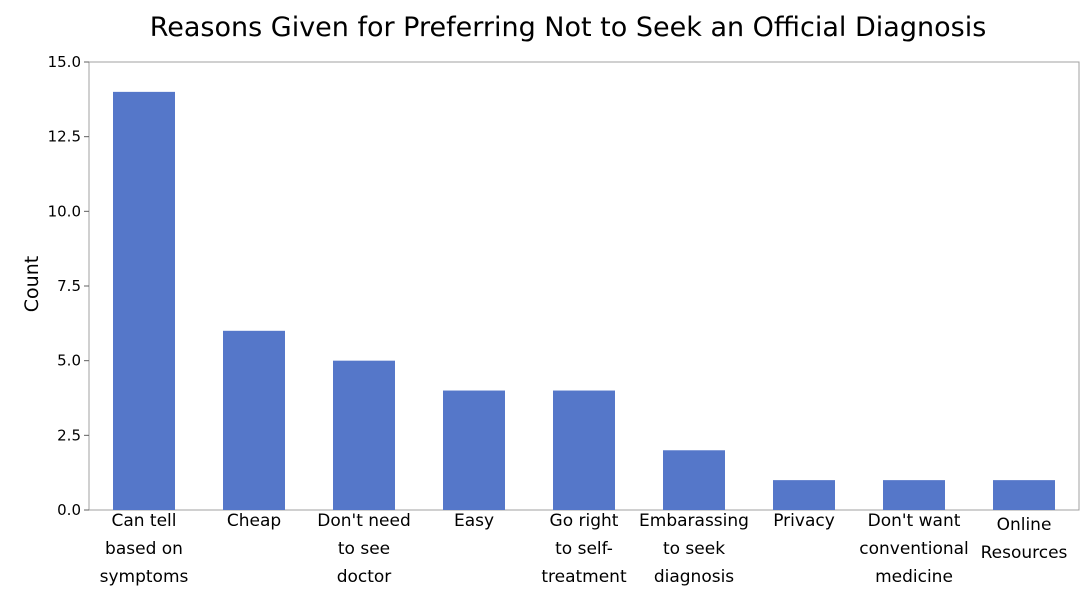  I want to click on x-category-label-line: symptoms, so click(144, 577).